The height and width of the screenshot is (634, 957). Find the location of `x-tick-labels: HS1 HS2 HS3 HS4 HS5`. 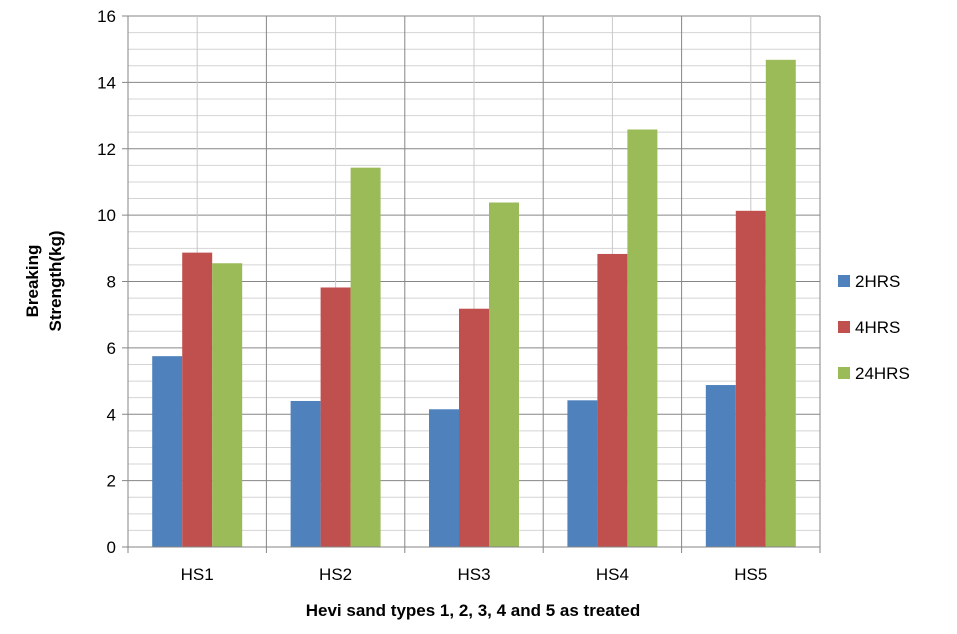

x-tick-labels: HS1 HS2 HS3 HS4 HS5 is located at coordinates (474, 574).